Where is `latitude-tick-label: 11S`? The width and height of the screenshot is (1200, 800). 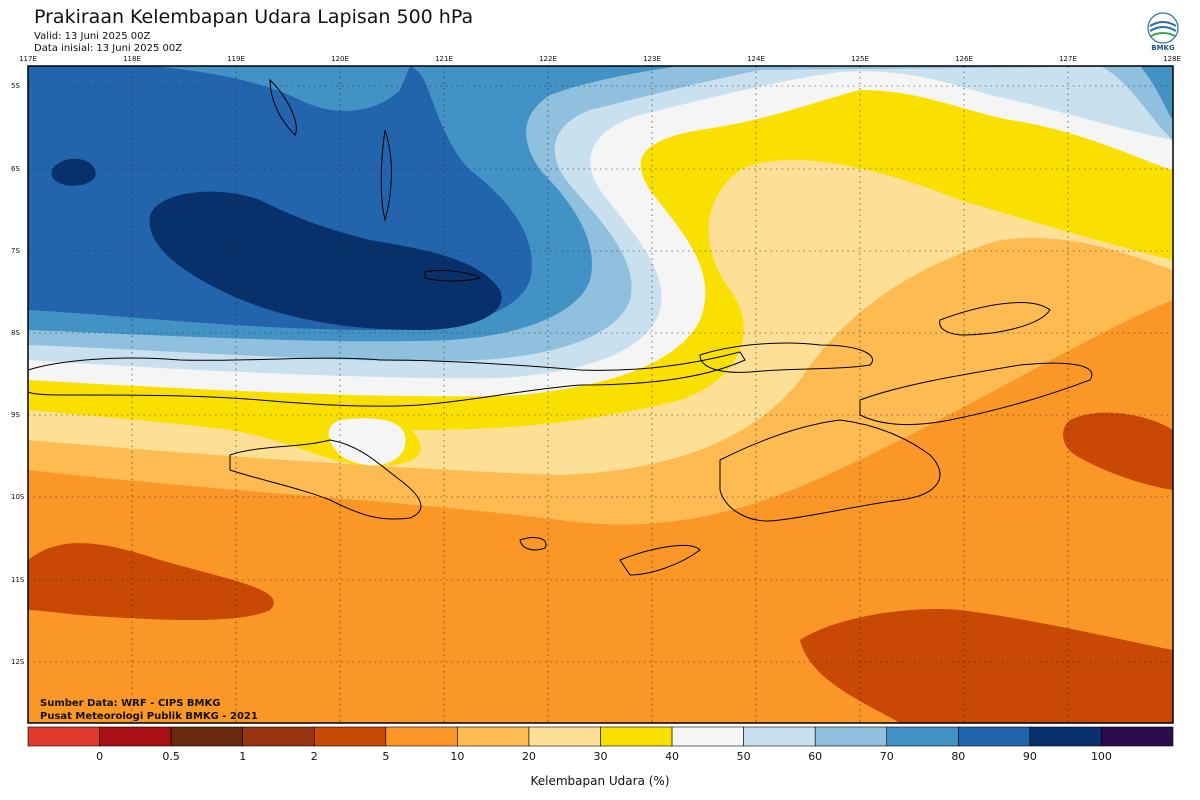
latitude-tick-label: 11S is located at coordinates (18, 580).